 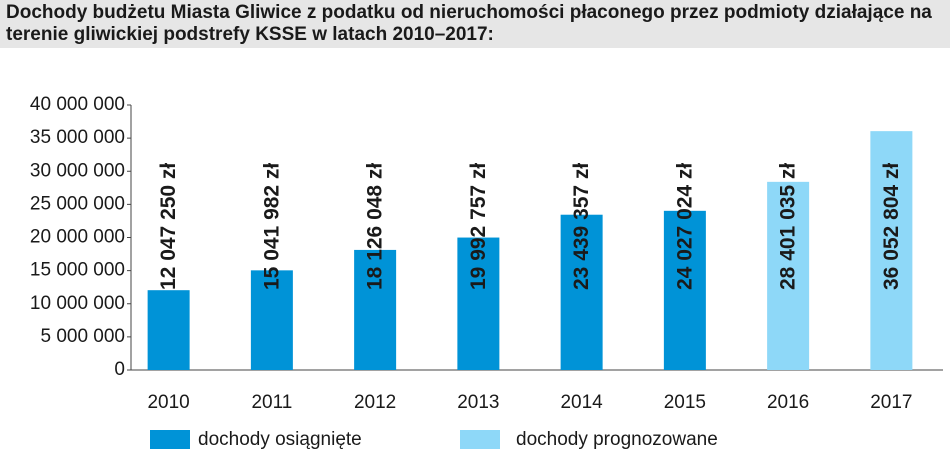 I want to click on value-label: 28 401 035 zł, so click(x=788, y=226).